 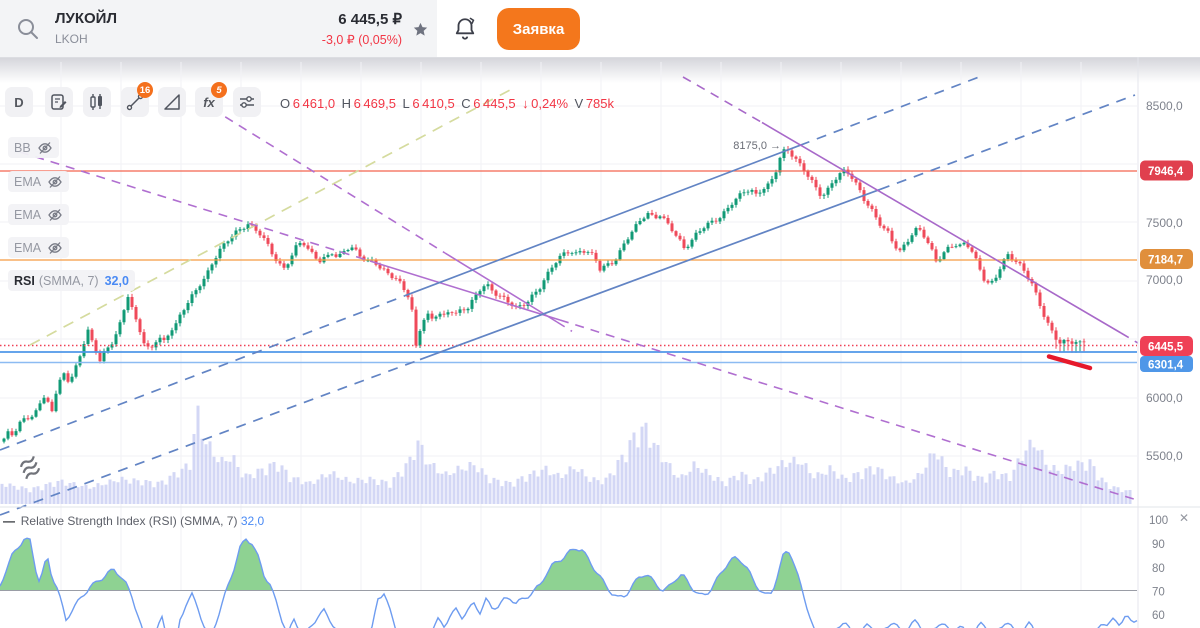 I want to click on svg-text: 6445,5, so click(x=1166, y=348).